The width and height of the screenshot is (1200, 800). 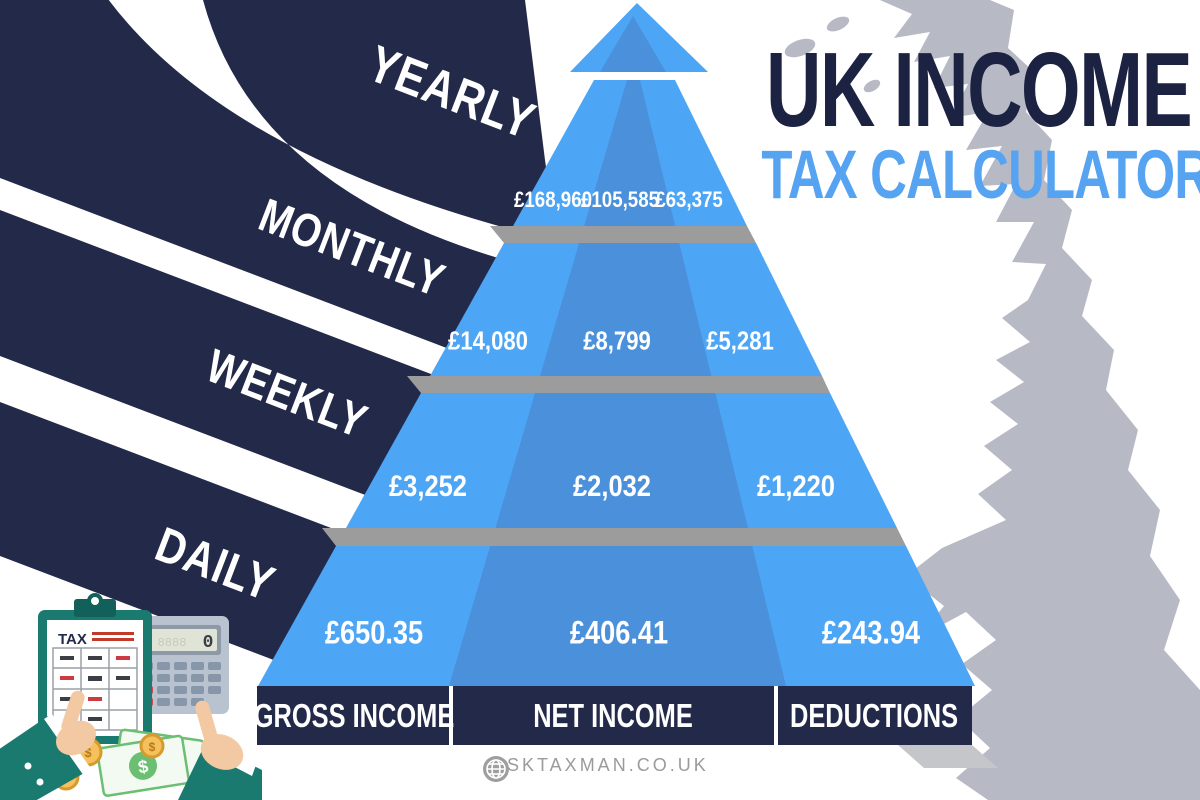 I want to click on title-block: UK INCOME TAX CALCULATOR, so click(x=960, y=120).